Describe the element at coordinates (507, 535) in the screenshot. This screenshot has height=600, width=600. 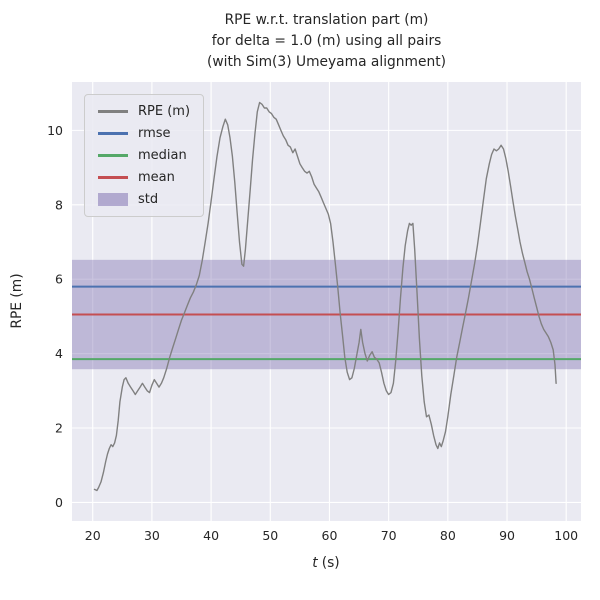
I see `x-tick-label: 90` at that location.